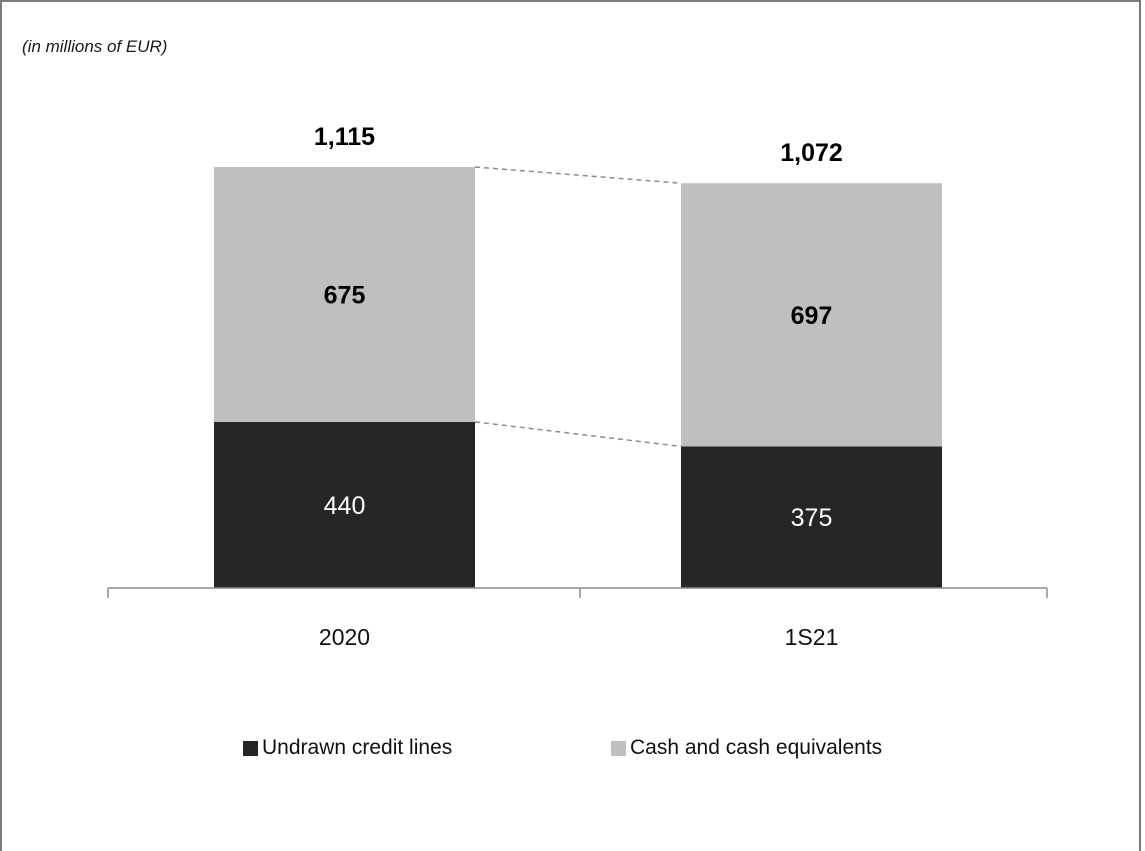 Image resolution: width=1145 pixels, height=851 pixels. Describe the element at coordinates (344, 637) in the screenshot. I see `category-label-2020: 2020` at that location.